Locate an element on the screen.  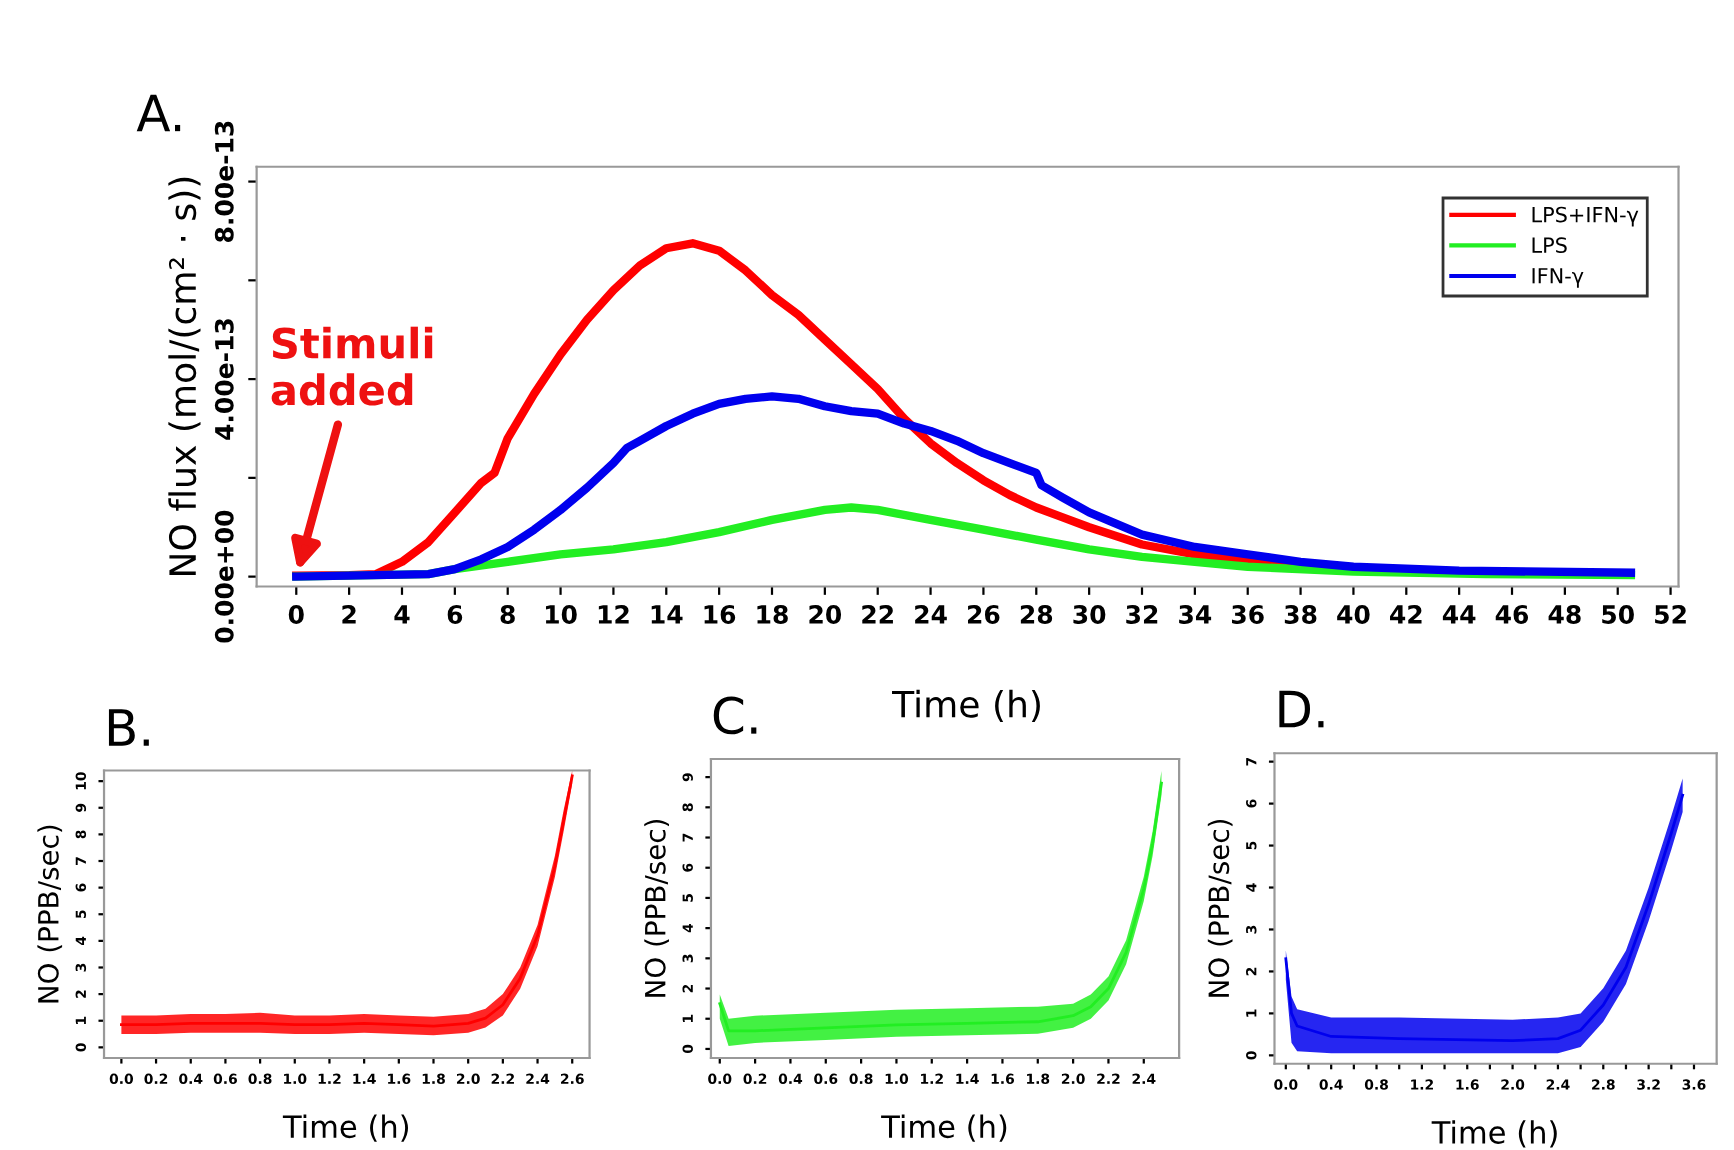
x-tick-label: 20 is located at coordinates (825, 614).